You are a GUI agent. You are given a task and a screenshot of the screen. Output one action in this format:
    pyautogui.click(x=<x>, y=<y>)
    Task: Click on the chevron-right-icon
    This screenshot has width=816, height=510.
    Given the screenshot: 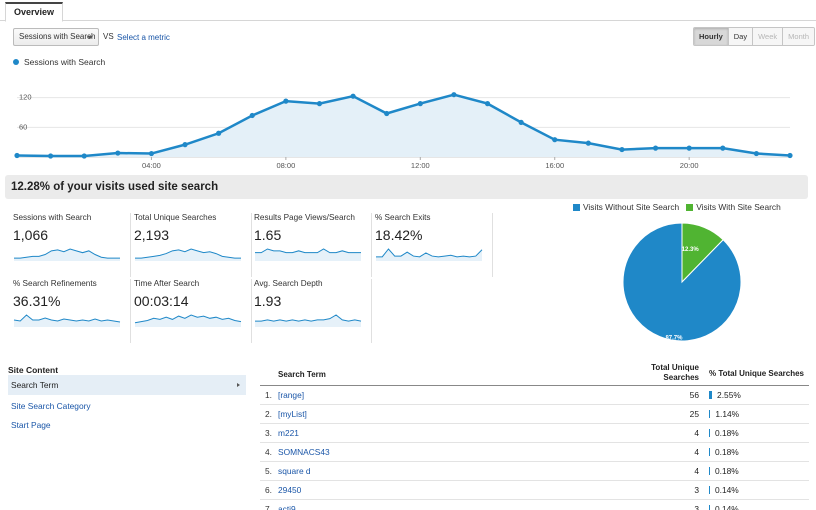 What is the action you would take?
    pyautogui.click(x=238, y=385)
    